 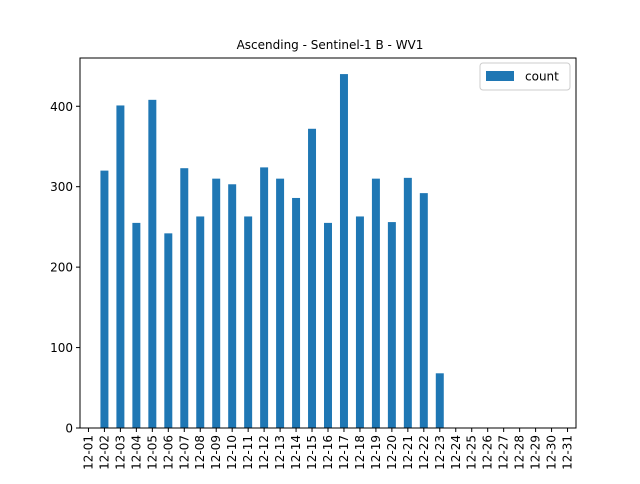 I want to click on x-tick-label: 12-18, so click(x=360, y=452).